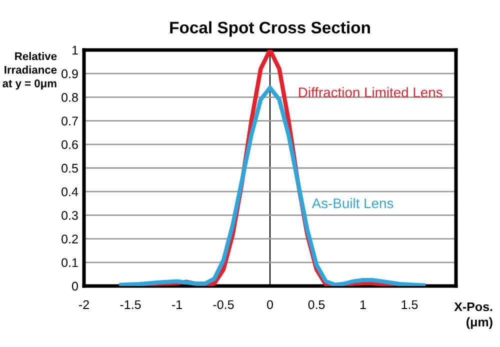 This screenshot has height=347, width=500. Describe the element at coordinates (75, 50) in the screenshot. I see `y-tick-label: 1` at that location.